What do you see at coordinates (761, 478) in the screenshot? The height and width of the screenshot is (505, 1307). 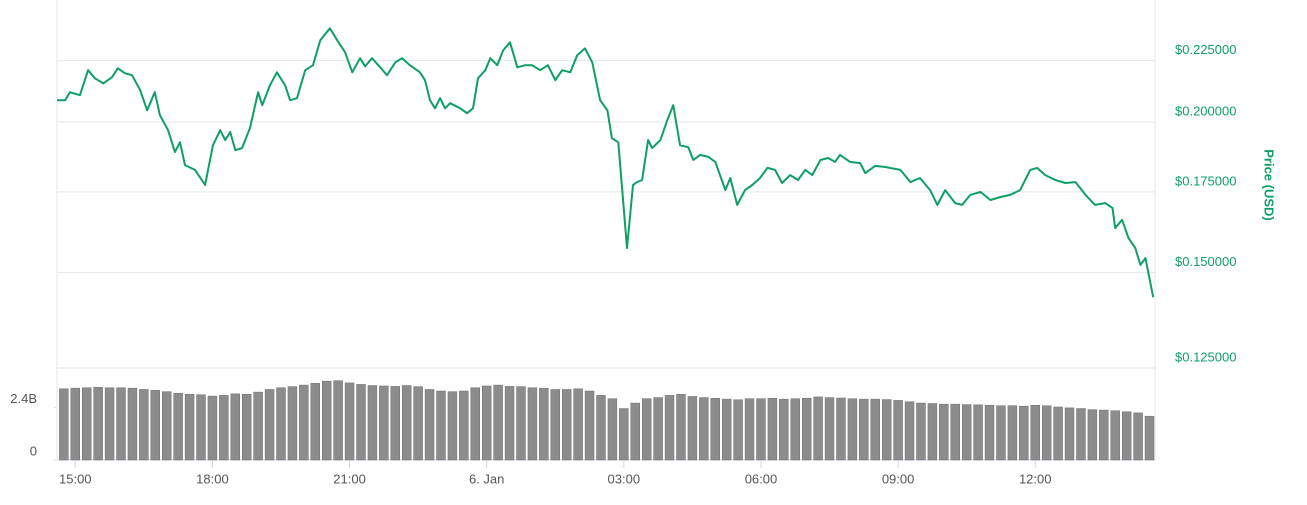 I see `x-tick-label: 06:00` at bounding box center [761, 478].